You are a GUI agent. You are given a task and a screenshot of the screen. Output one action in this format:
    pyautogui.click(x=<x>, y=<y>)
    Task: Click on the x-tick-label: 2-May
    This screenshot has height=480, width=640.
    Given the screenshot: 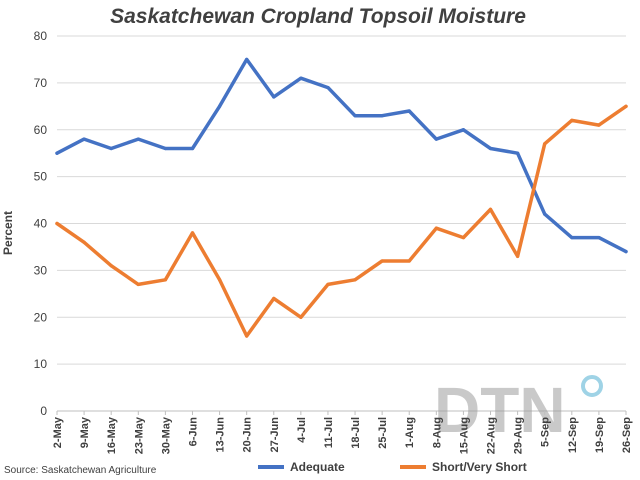 What is the action you would take?
    pyautogui.click(x=58, y=432)
    